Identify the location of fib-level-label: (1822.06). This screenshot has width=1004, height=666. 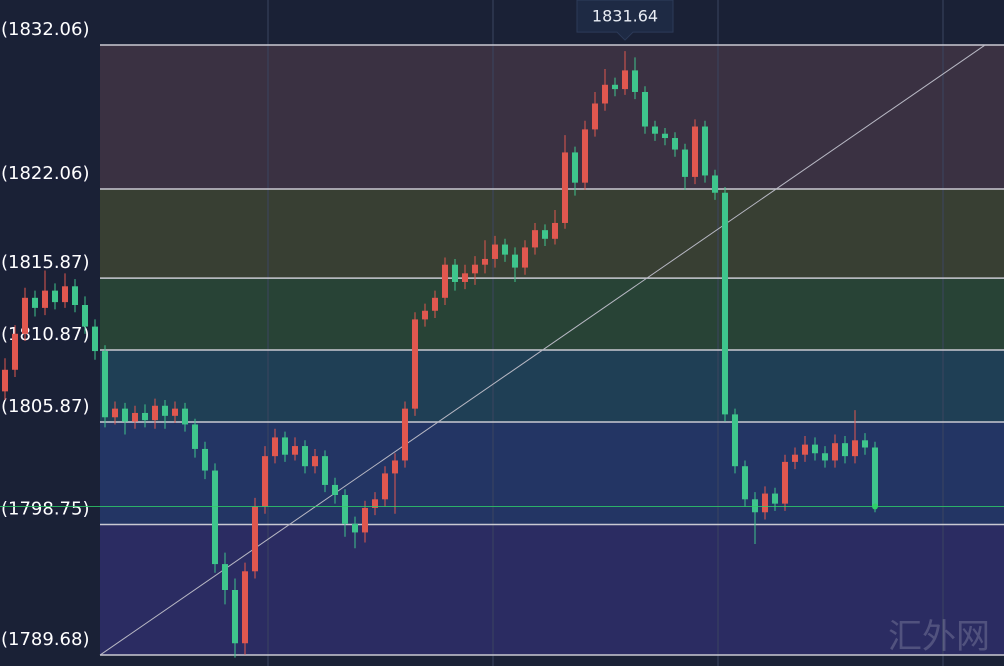
(45, 173).